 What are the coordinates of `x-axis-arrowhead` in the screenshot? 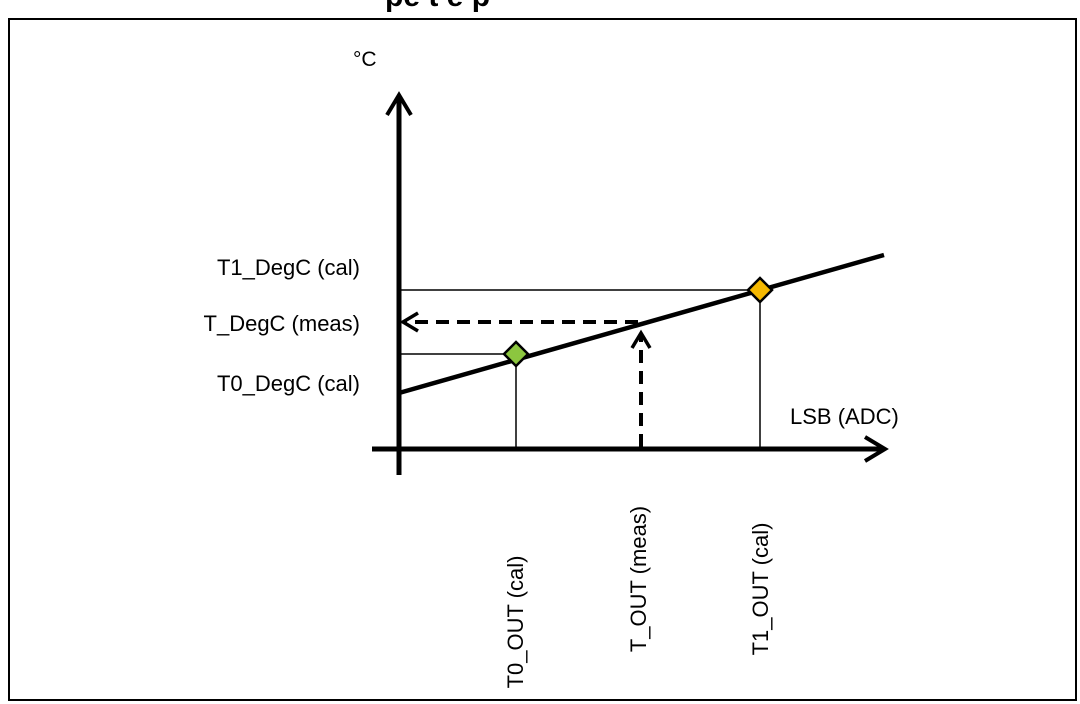 It's located at (876, 449).